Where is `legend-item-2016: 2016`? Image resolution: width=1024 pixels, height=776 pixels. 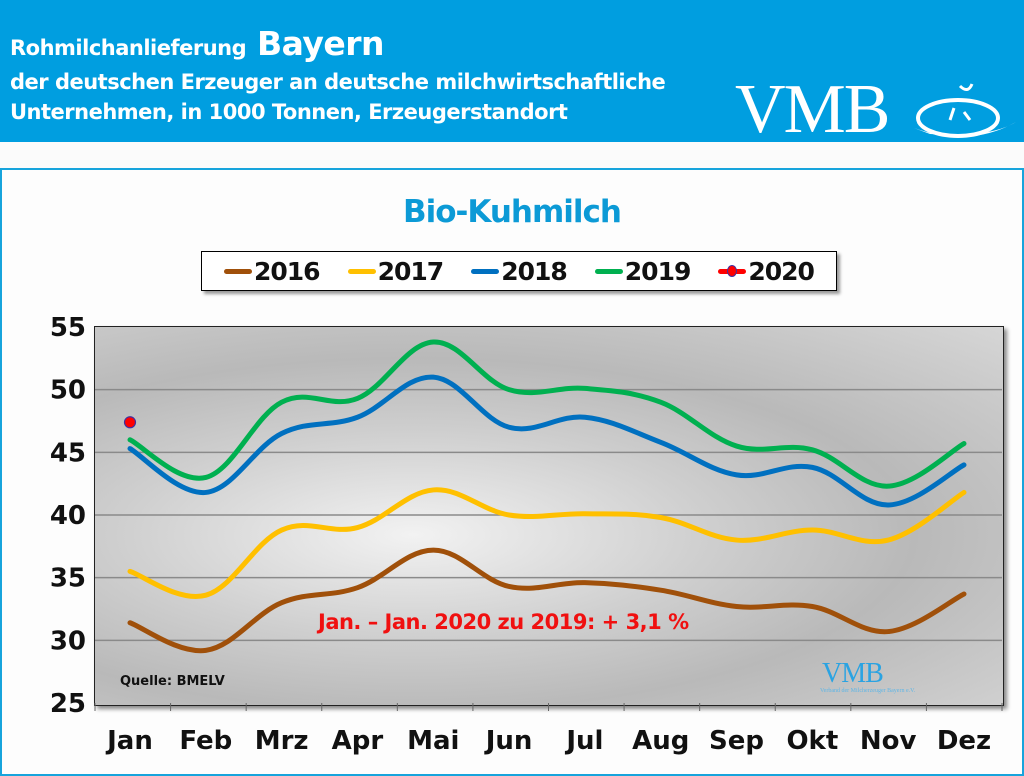
legend-item-2016: 2016 is located at coordinates (272, 271).